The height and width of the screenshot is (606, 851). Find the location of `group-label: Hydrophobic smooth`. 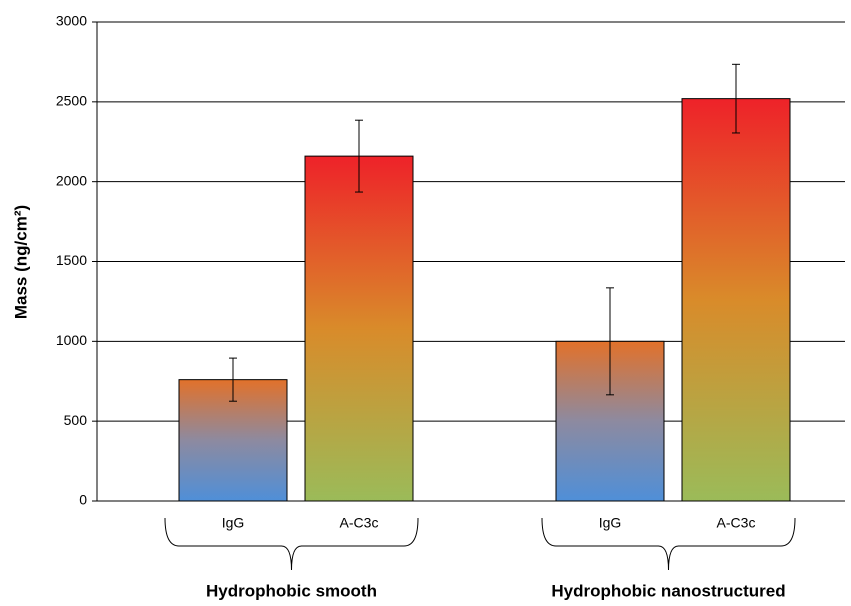

group-label: Hydrophobic smooth is located at coordinates (291, 590).